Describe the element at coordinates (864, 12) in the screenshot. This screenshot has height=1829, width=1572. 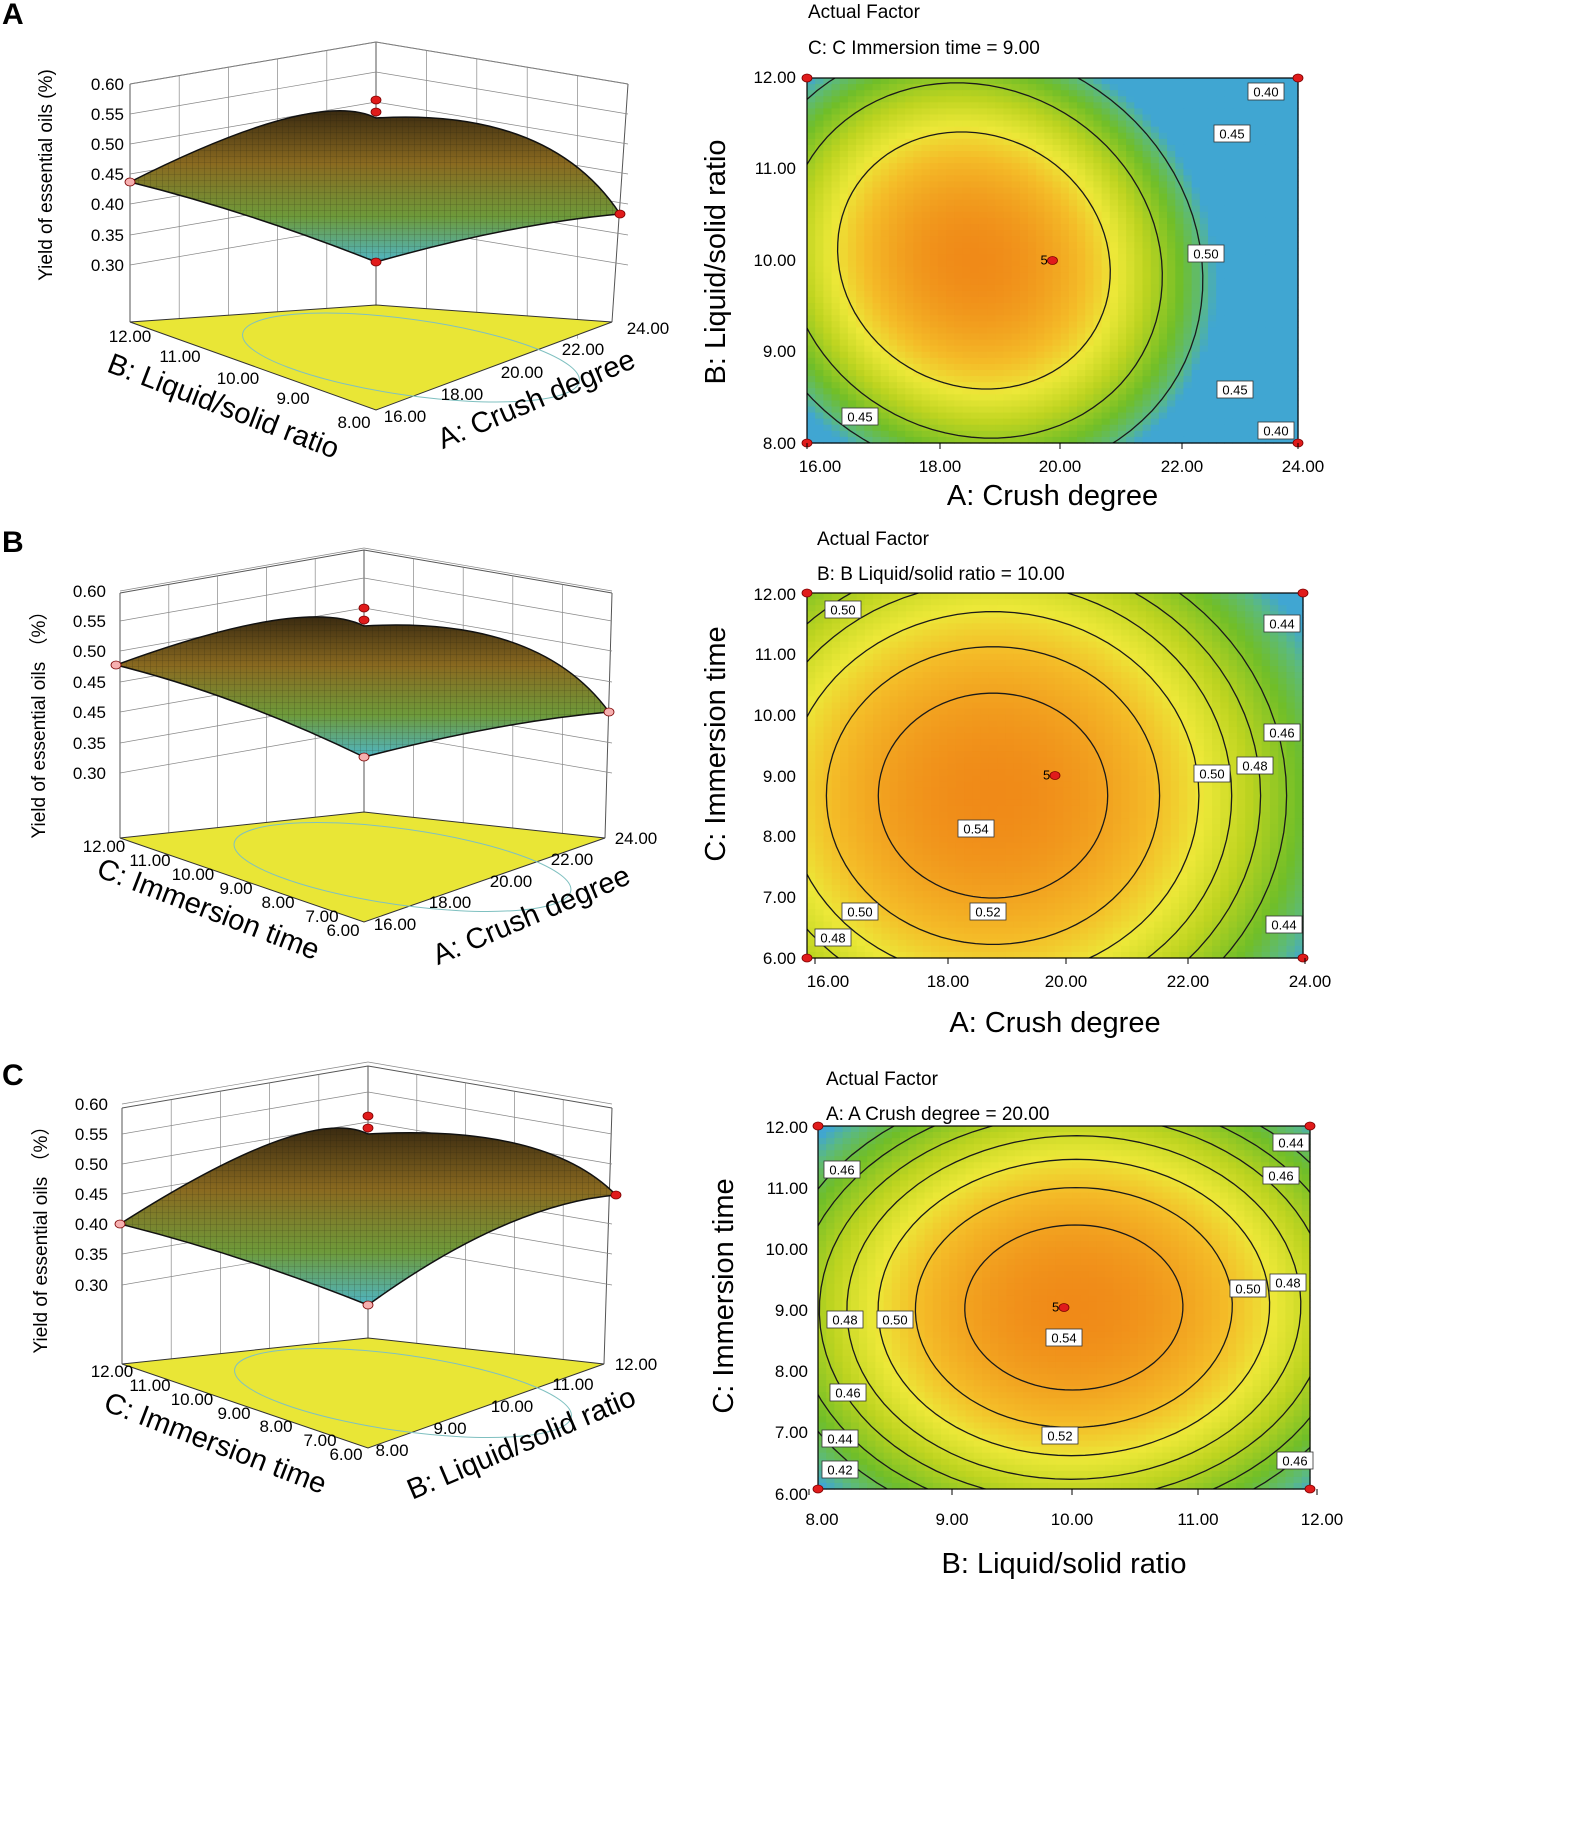
I see `actual-factor-title: Actual Factor` at that location.